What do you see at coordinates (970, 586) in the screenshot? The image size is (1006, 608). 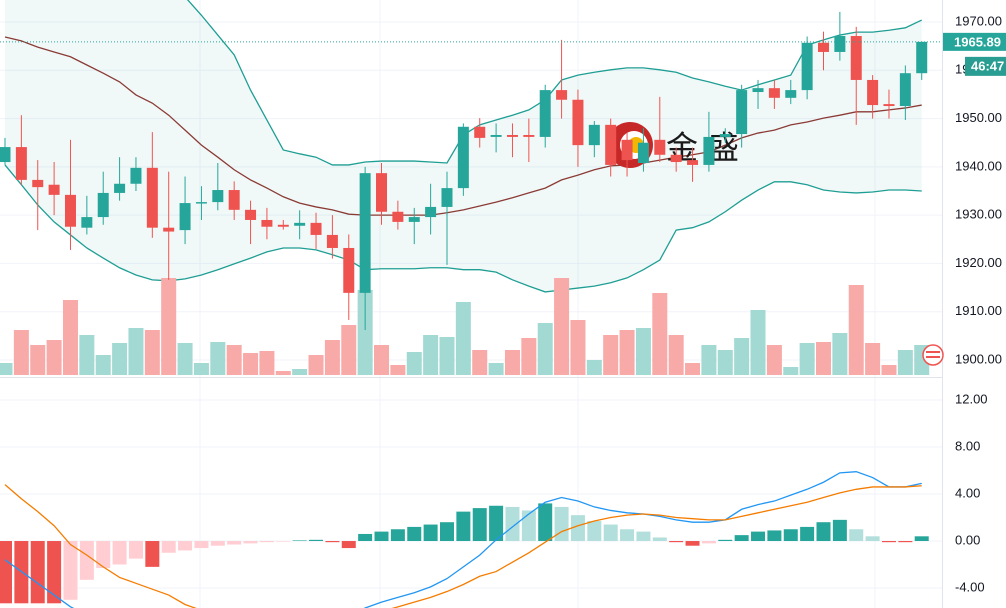 I see `y-tick-label: -4.00` at bounding box center [970, 586].